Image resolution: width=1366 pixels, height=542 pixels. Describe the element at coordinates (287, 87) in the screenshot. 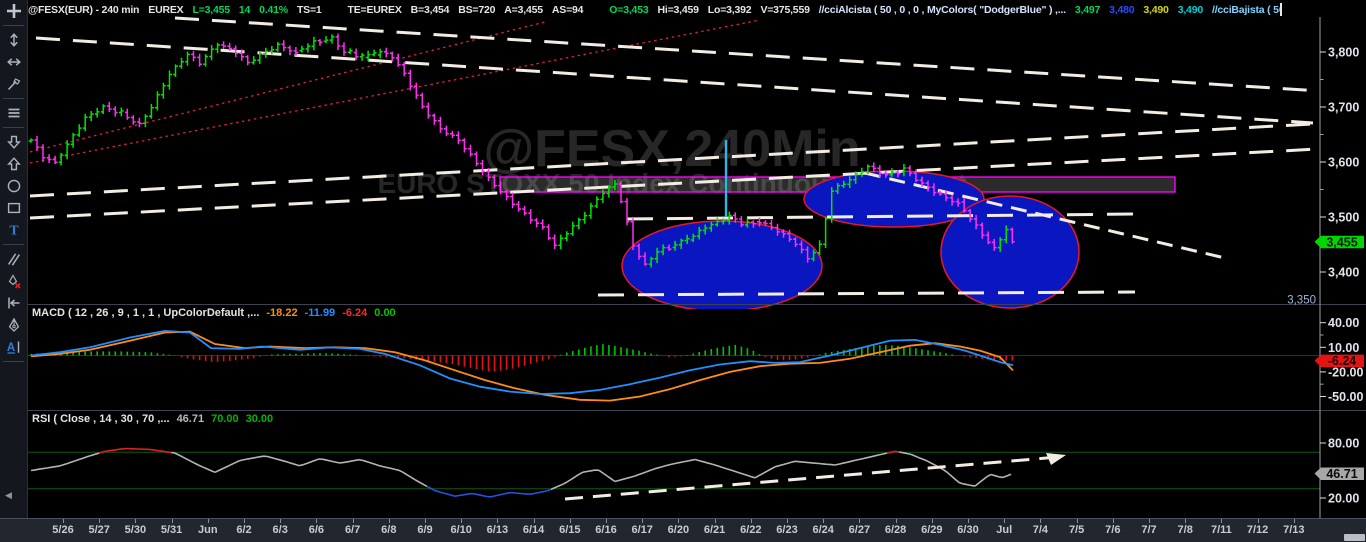

I see `rising-channel-upper` at that location.